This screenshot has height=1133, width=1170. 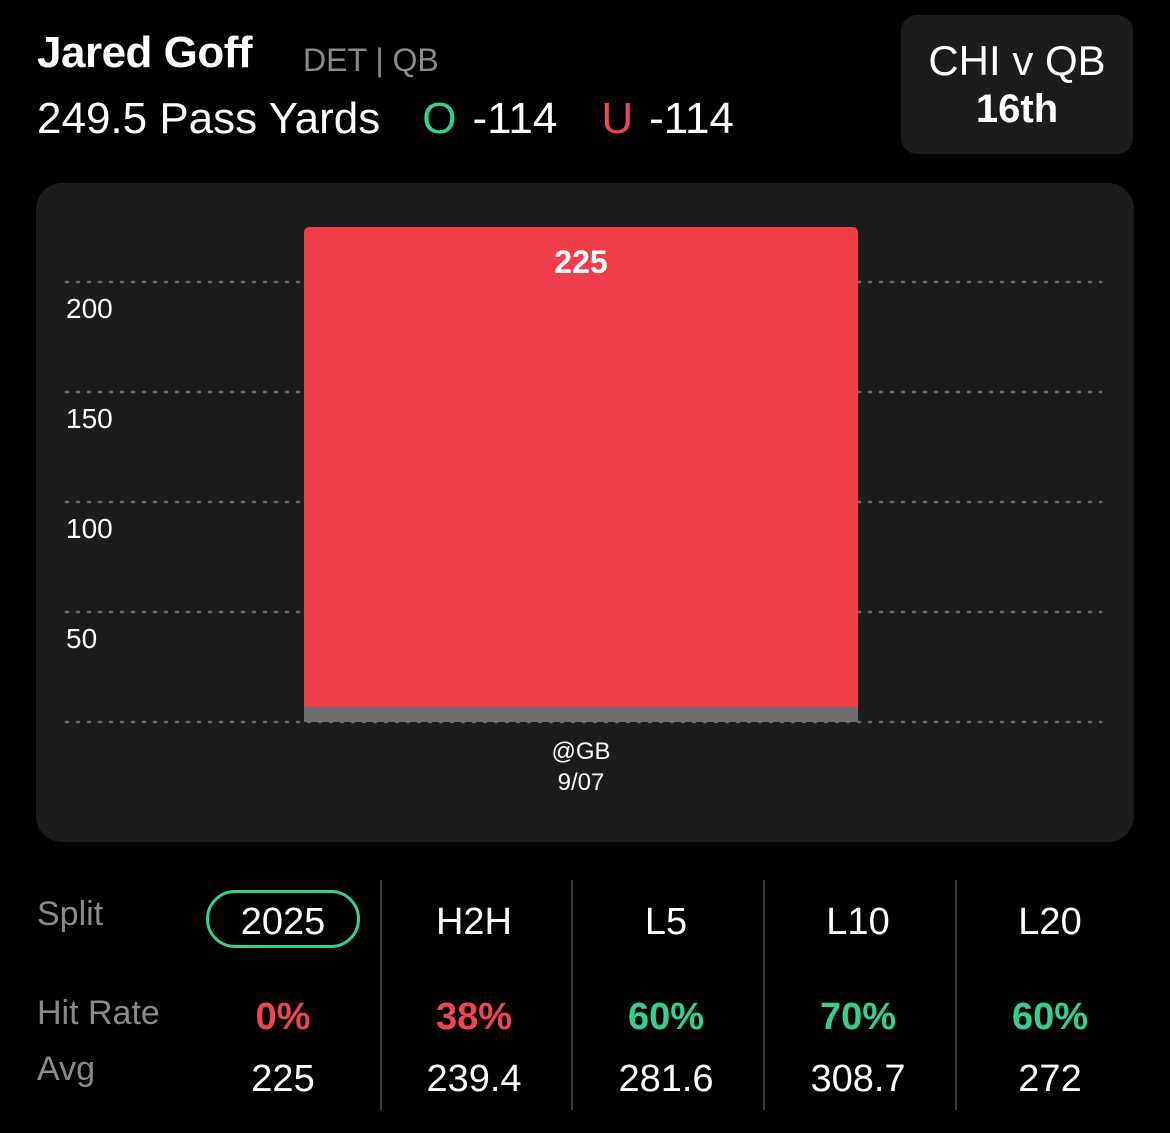 I want to click on under-odds: -114, so click(x=691, y=118).